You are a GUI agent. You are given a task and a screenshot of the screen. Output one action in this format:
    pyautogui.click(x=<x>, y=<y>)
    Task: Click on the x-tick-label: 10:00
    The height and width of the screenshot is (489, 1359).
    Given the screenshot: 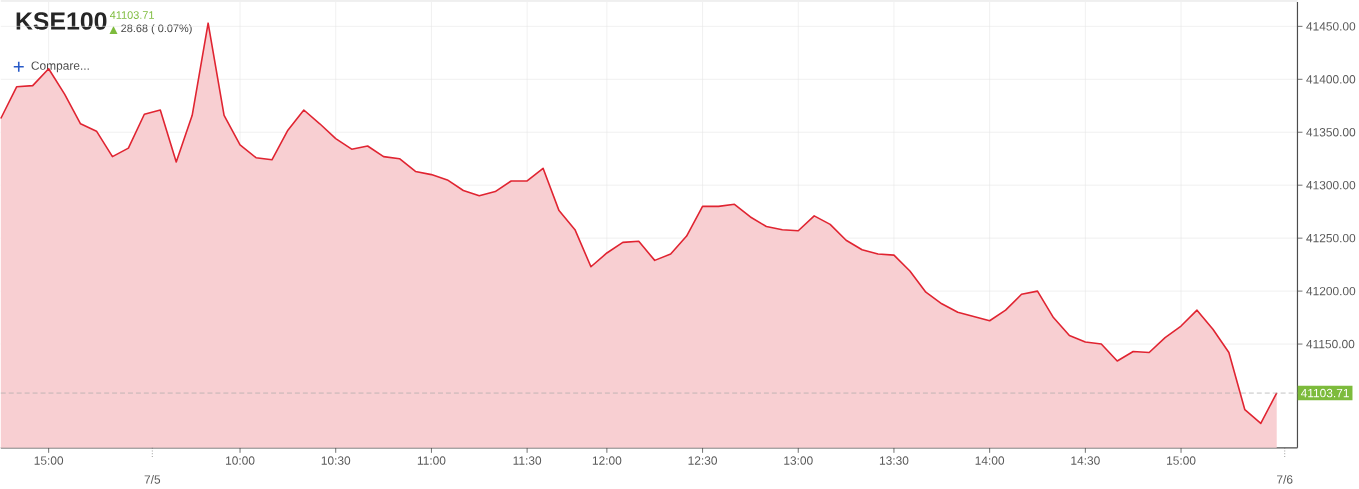 What is the action you would take?
    pyautogui.click(x=240, y=460)
    